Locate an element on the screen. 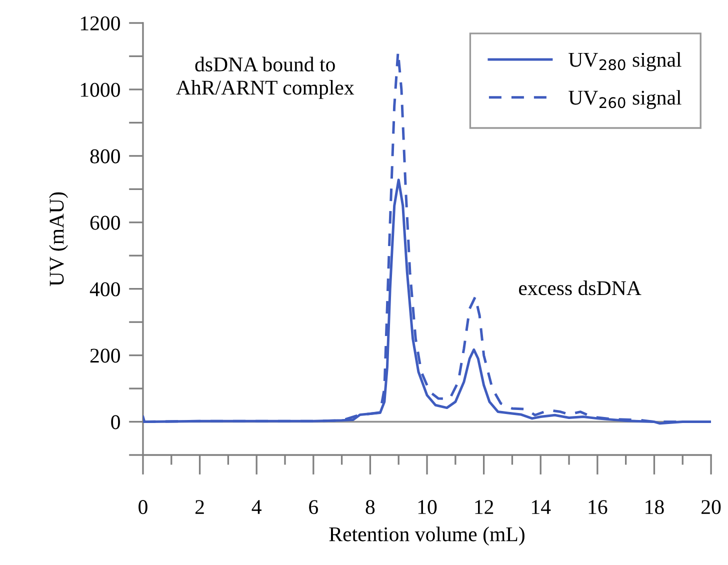 This screenshot has width=728, height=565. legend-label: UV$_{280}$ signal is located at coordinates (625, 62).